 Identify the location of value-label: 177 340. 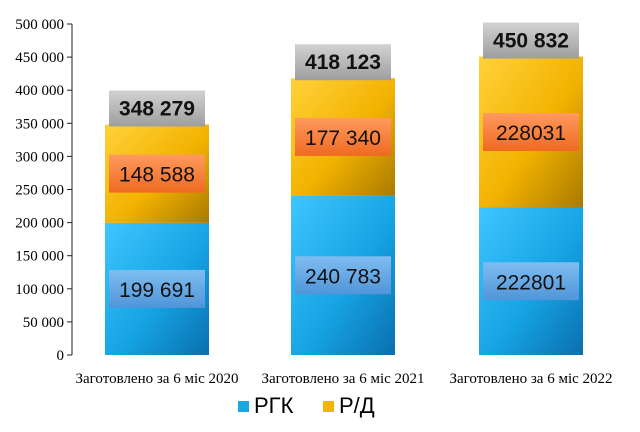
(343, 138).